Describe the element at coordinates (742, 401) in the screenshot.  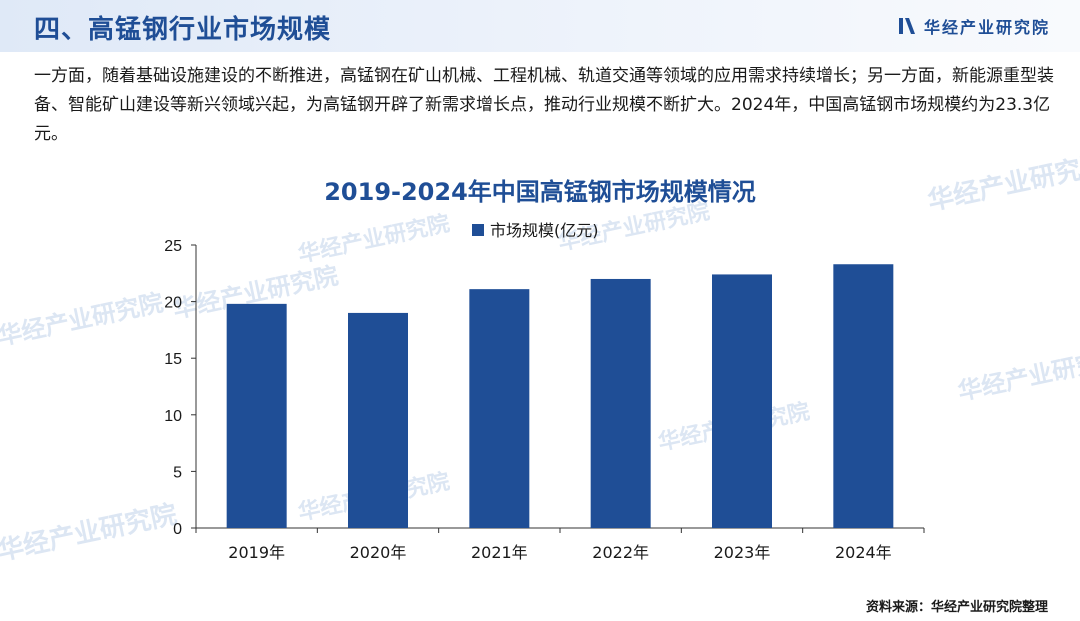
I see `bar-2023年` at that location.